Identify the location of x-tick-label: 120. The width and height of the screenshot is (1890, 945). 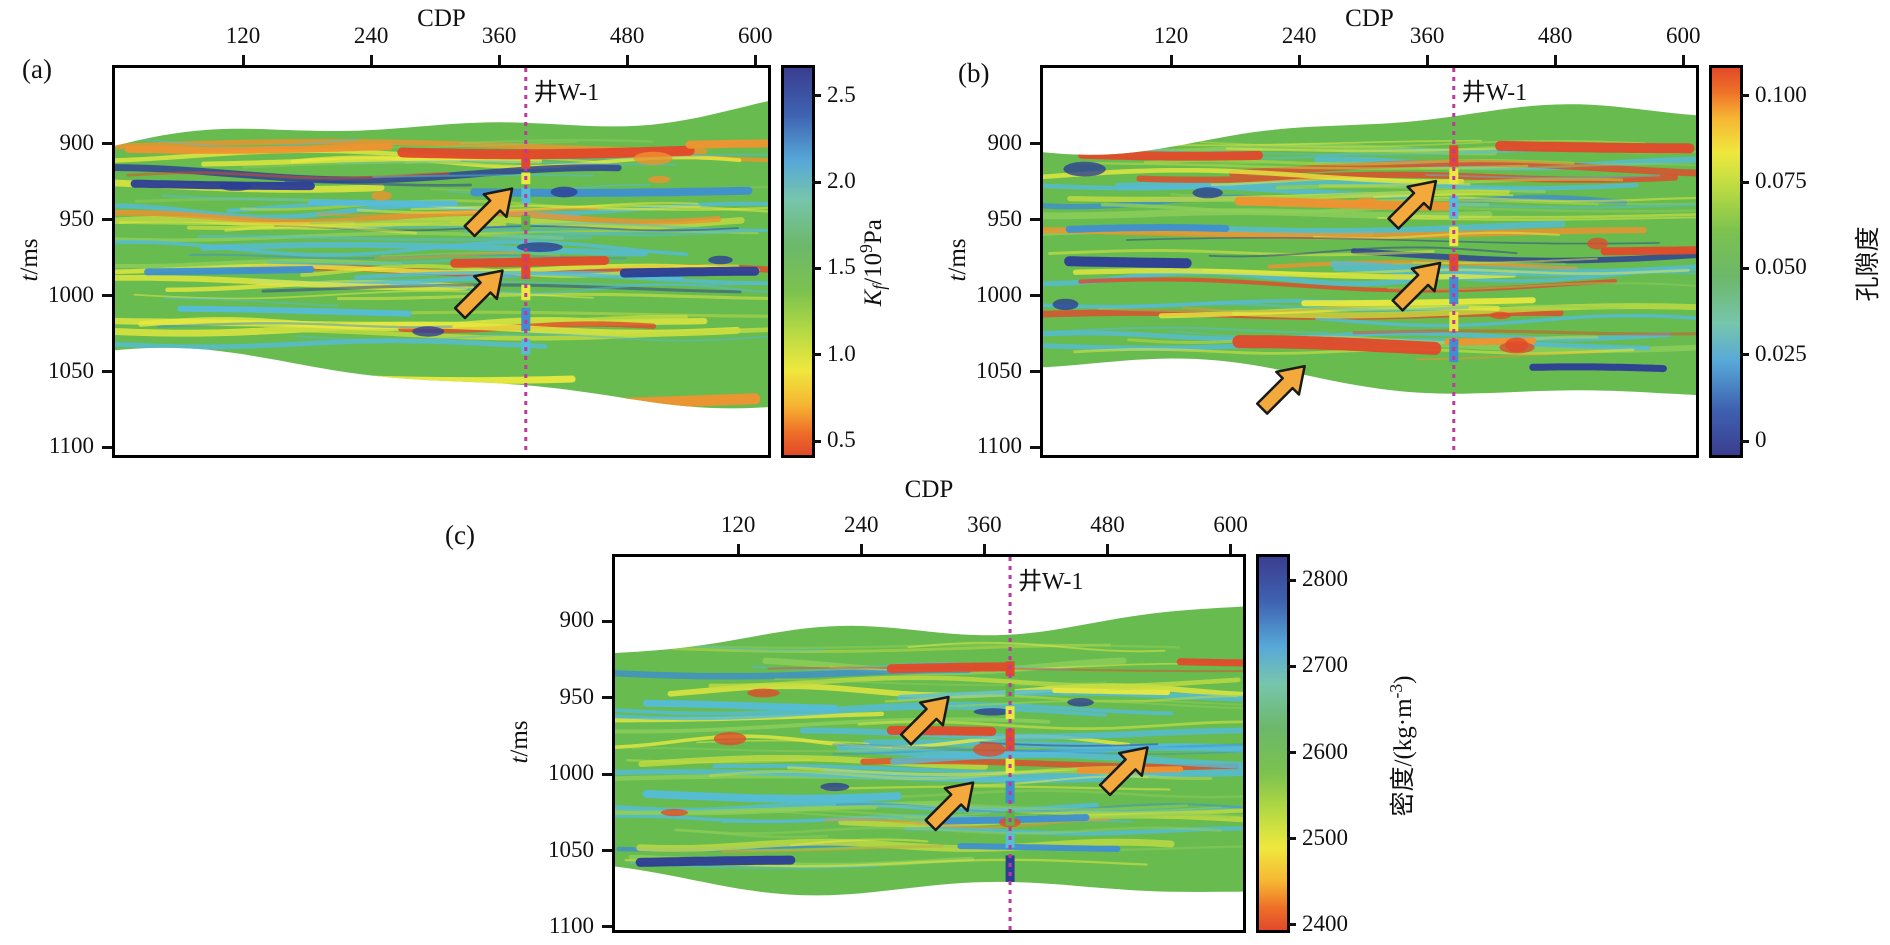
(243, 35).